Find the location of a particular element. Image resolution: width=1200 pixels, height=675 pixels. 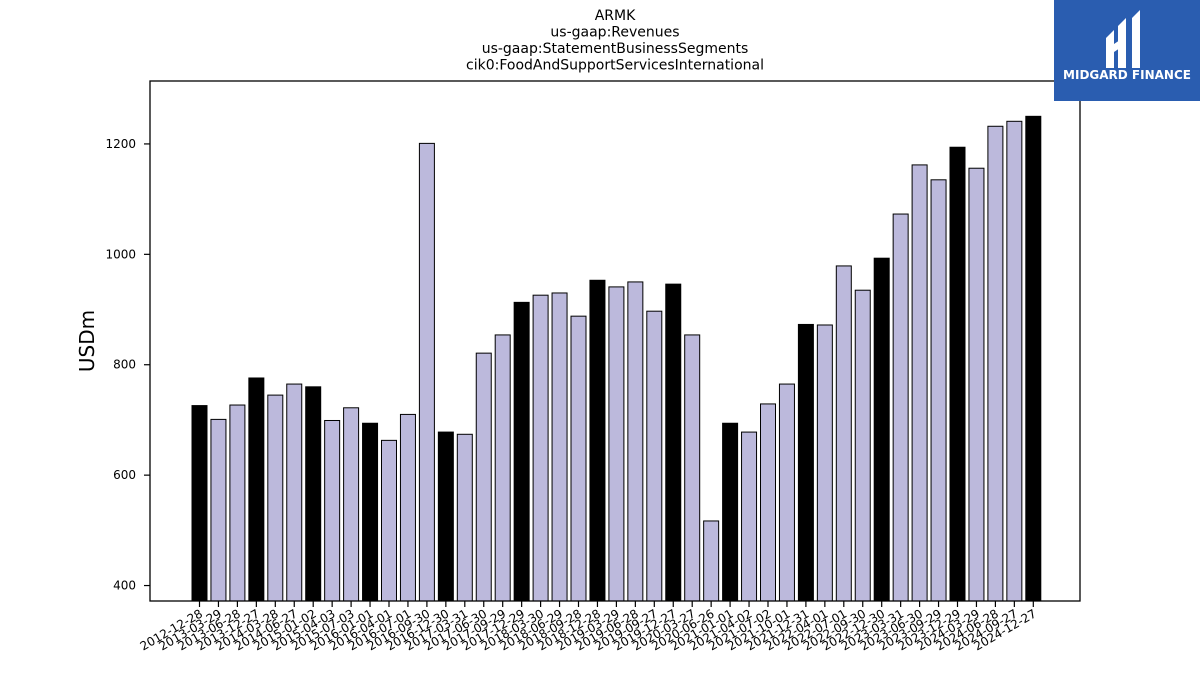

y-tick-label: 600 is located at coordinates (124, 475).